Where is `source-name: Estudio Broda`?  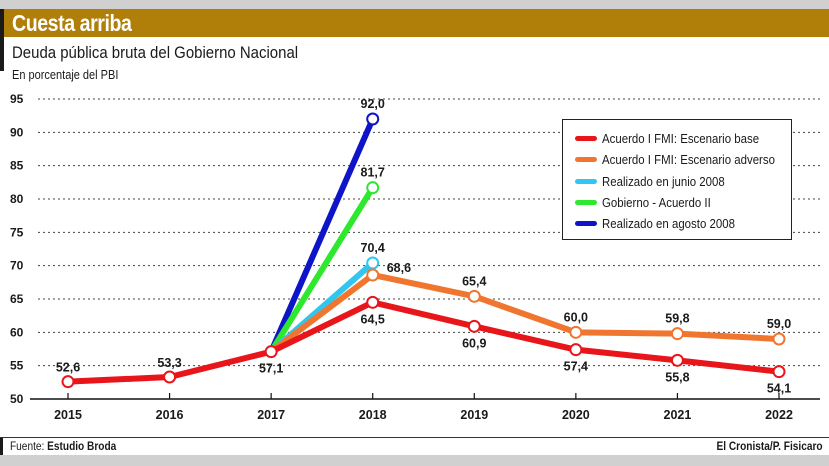 source-name: Estudio Broda is located at coordinates (82, 447).